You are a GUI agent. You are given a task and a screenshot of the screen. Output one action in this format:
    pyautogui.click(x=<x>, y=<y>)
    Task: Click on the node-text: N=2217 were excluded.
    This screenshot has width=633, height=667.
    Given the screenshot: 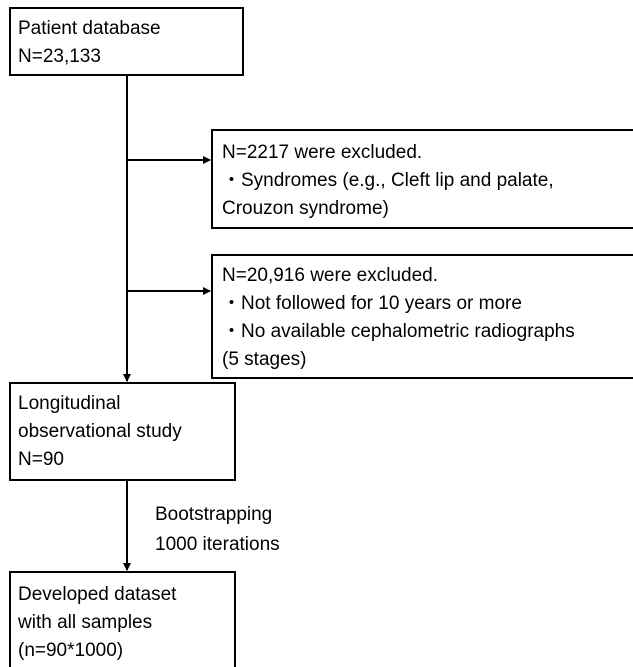 What is the action you would take?
    pyautogui.click(x=322, y=152)
    